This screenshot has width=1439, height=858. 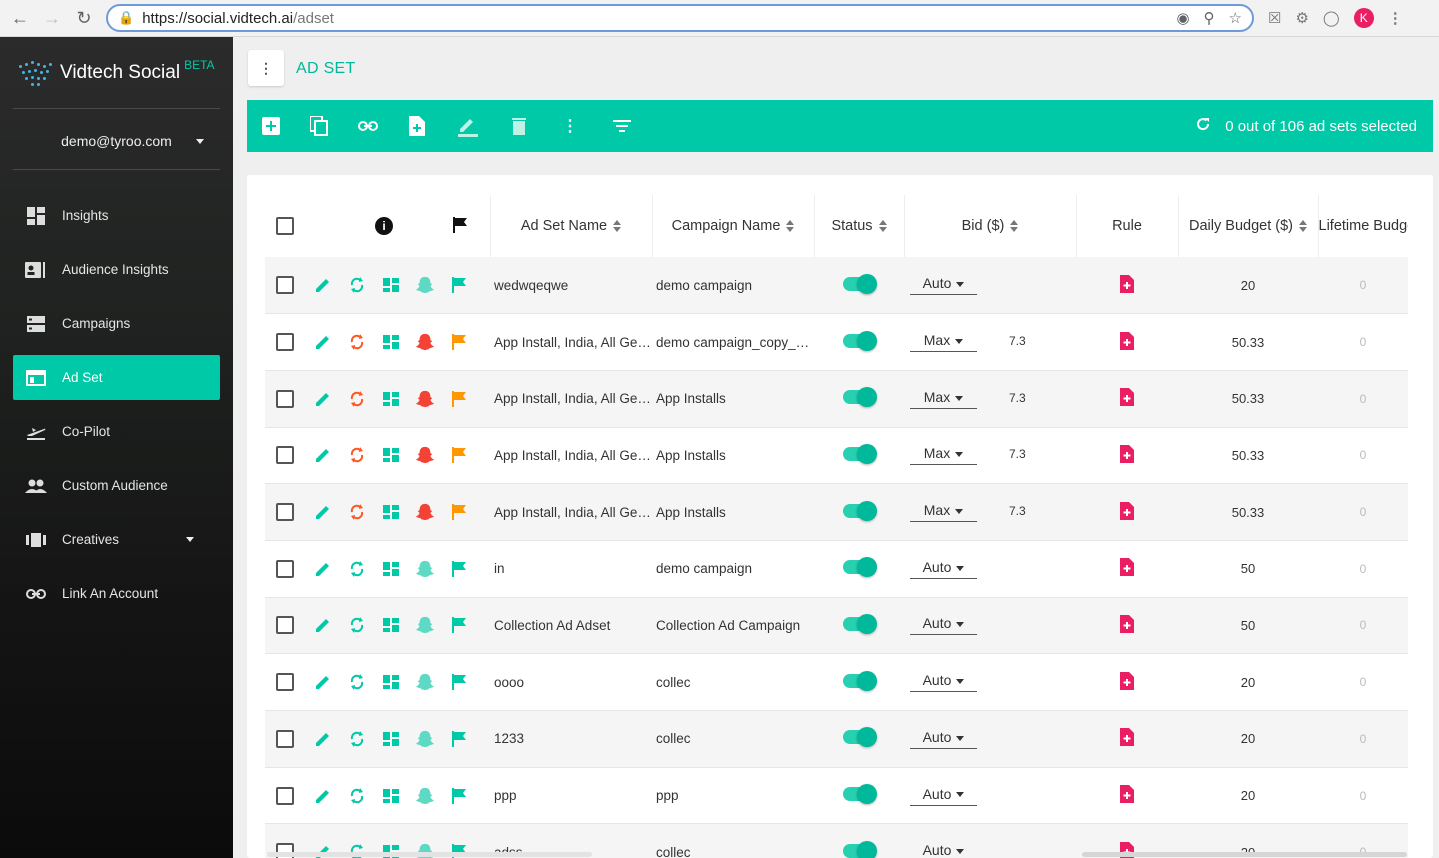 I want to click on column-header-campaign-name: Campaign Name, so click(x=733, y=226).